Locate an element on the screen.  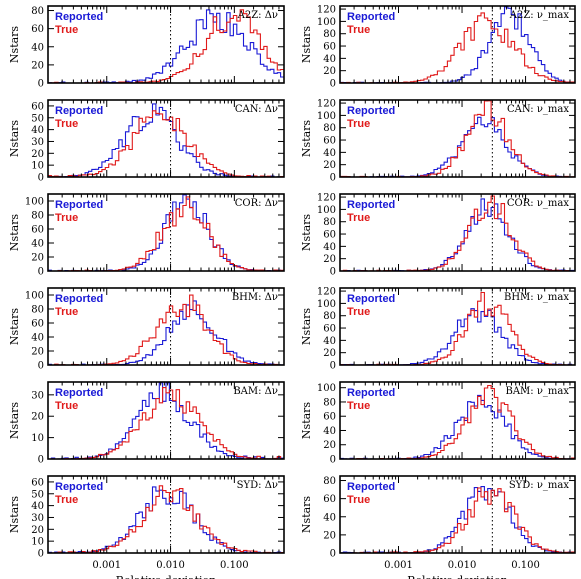
y-tick-label: 50 is located at coordinates (37, 494).